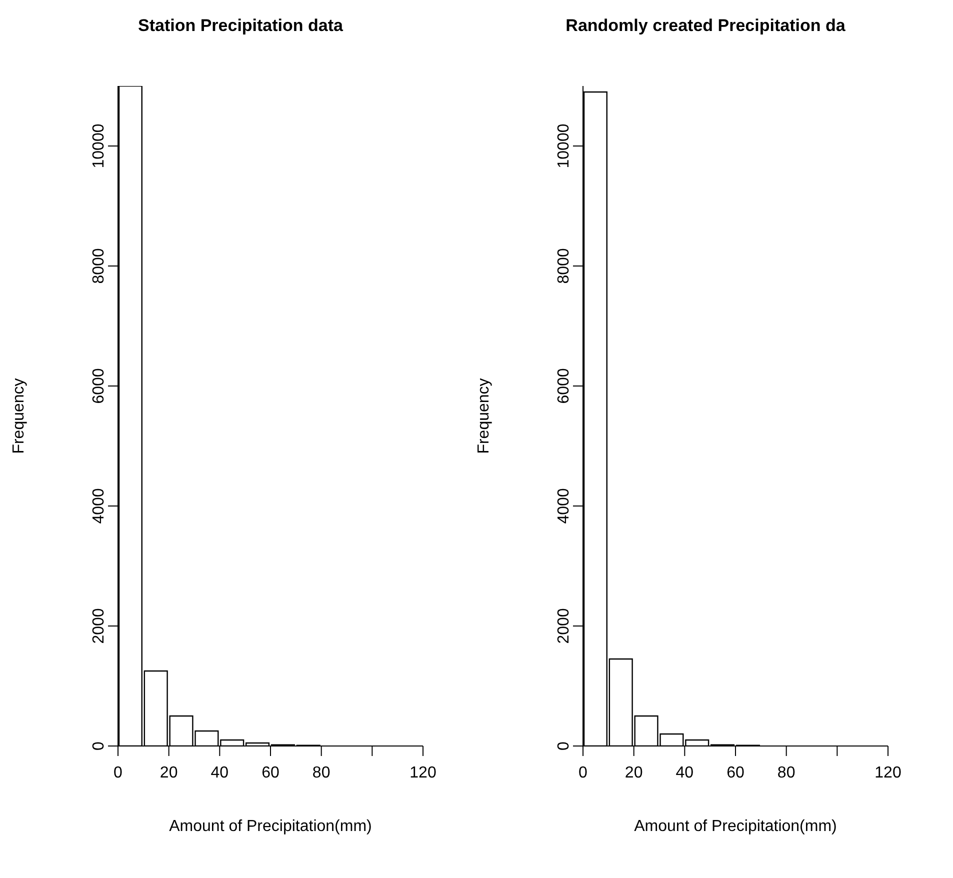 This screenshot has height=878, width=953. I want to click on chart-title: Randomly created Precipitation da, so click(705, 26).